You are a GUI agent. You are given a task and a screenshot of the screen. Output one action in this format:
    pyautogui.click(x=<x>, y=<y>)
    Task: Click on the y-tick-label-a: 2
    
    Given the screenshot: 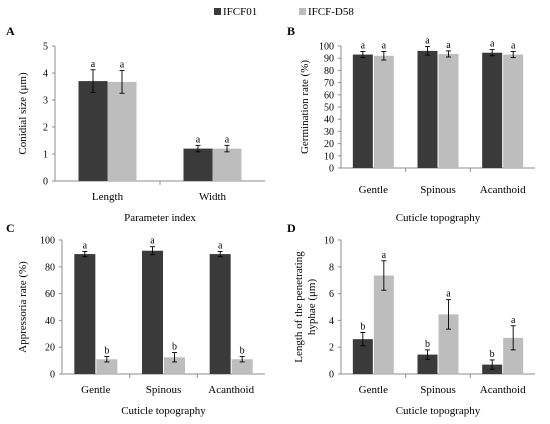 What is the action you would take?
    pyautogui.click(x=45, y=128)
    